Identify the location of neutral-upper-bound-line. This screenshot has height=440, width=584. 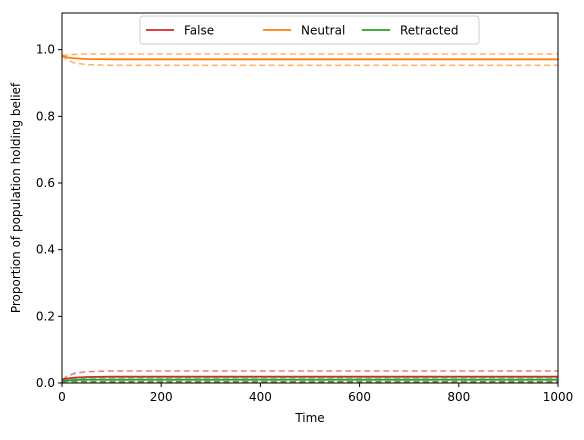
(310, 55).